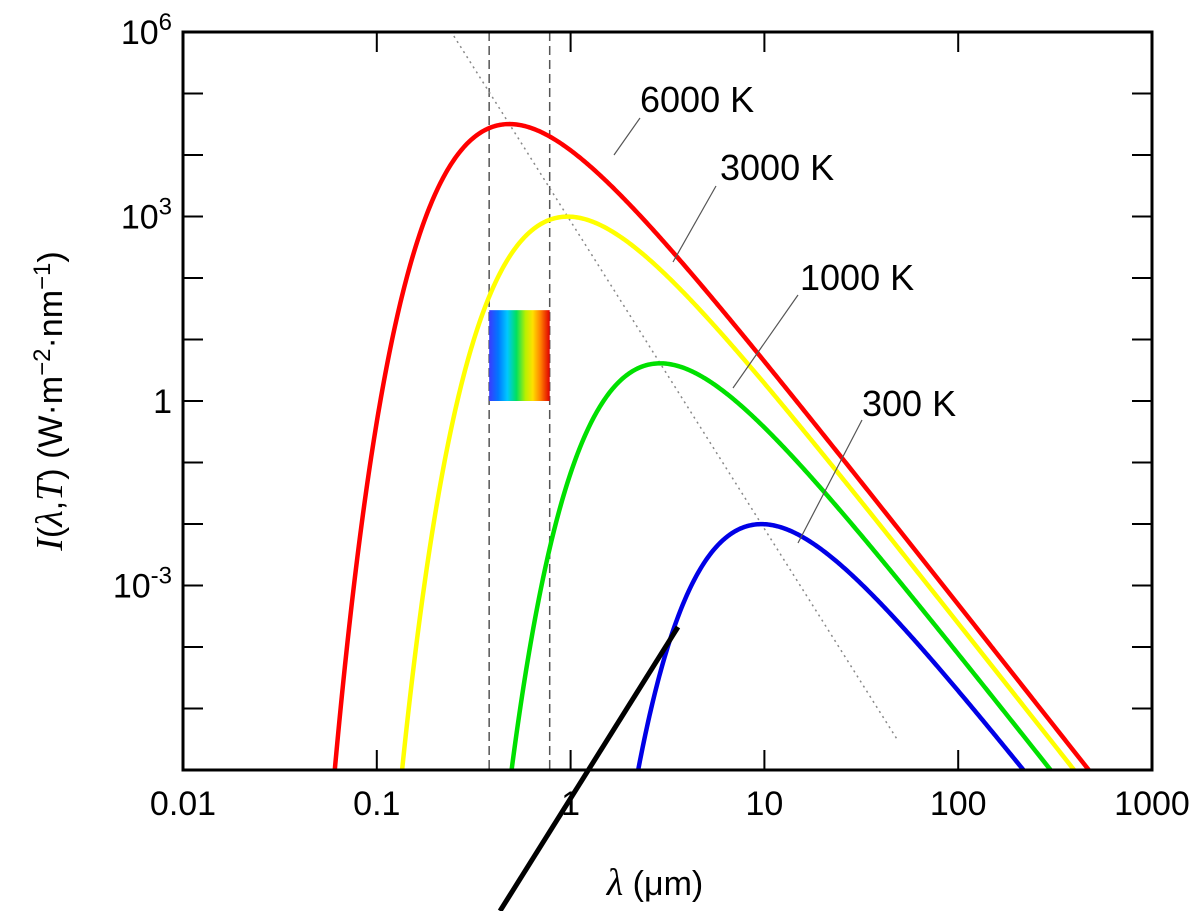  What do you see at coordinates (1152, 804) in the screenshot?
I see `x-tick-label: 1000` at bounding box center [1152, 804].